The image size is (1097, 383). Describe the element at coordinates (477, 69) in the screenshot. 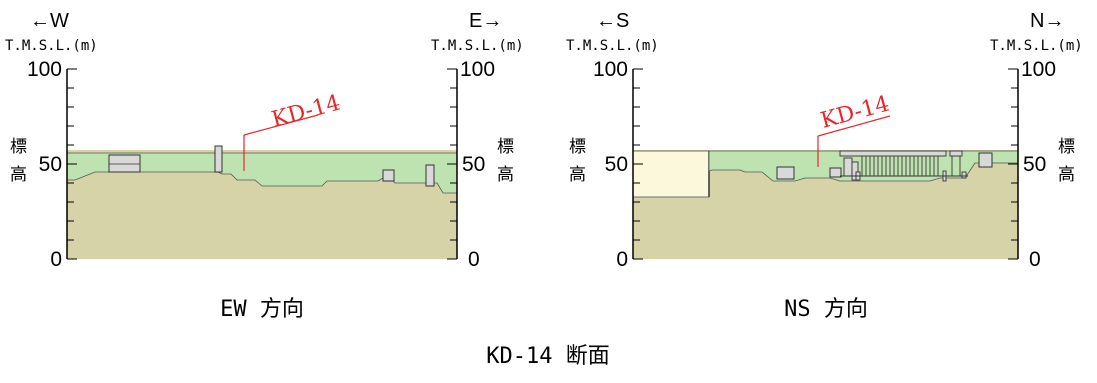

I see `ew-right-tick-100: 100` at that location.